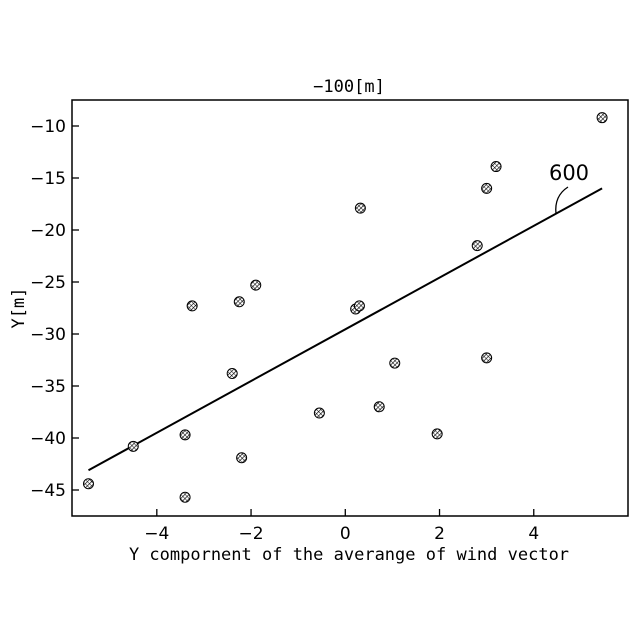 This screenshot has width=640, height=640. What do you see at coordinates (439, 534) in the screenshot?
I see `x-tick-label: 2` at bounding box center [439, 534].